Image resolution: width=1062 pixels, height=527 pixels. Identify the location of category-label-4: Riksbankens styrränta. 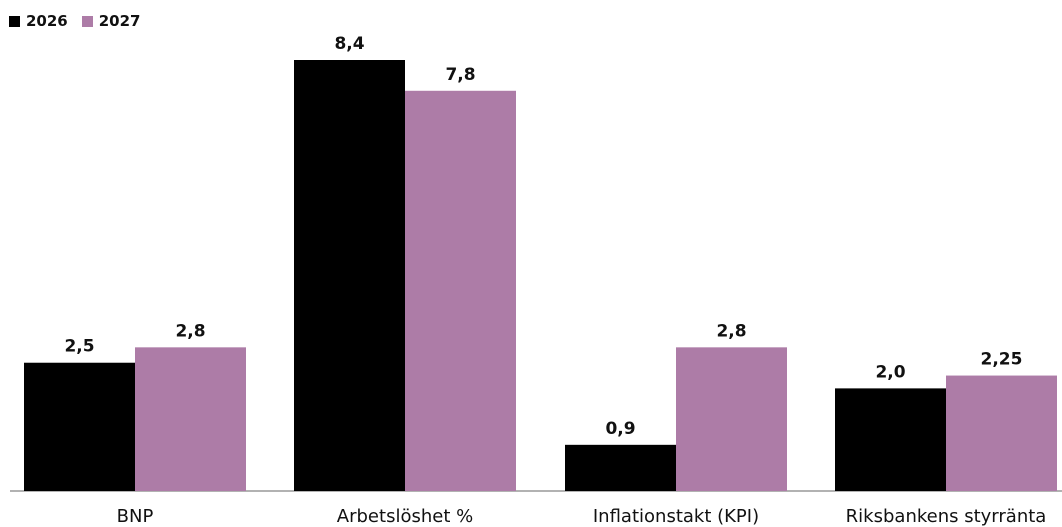
(946, 516).